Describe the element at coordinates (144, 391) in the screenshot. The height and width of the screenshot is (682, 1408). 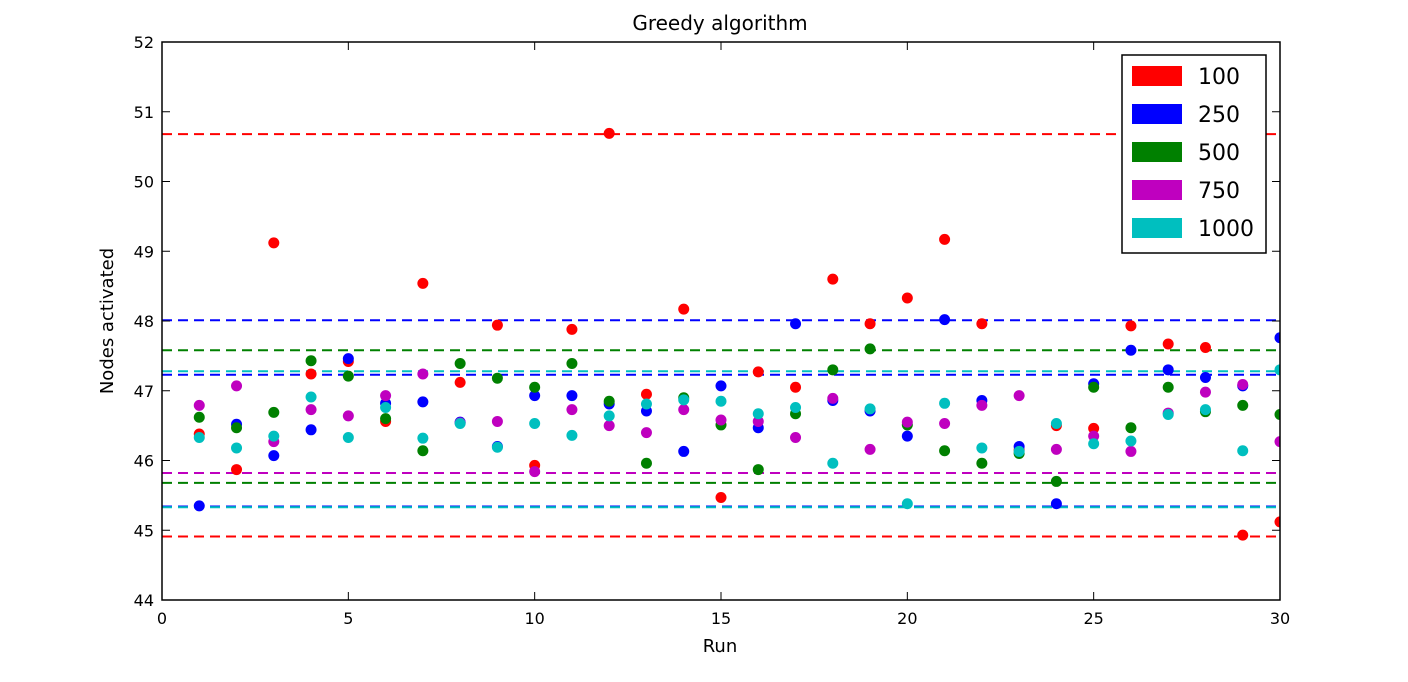
I see `y-tick-label-47: 47` at that location.